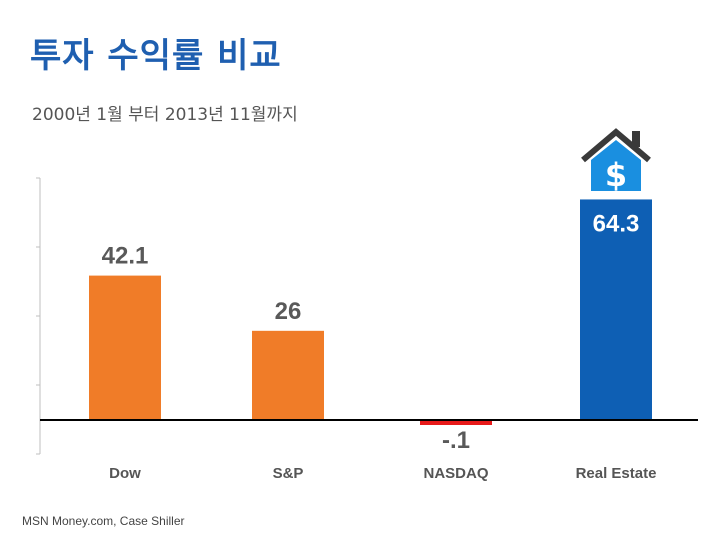 The height and width of the screenshot is (540, 720). I want to click on house-dollar-icon: $, so click(616, 161).